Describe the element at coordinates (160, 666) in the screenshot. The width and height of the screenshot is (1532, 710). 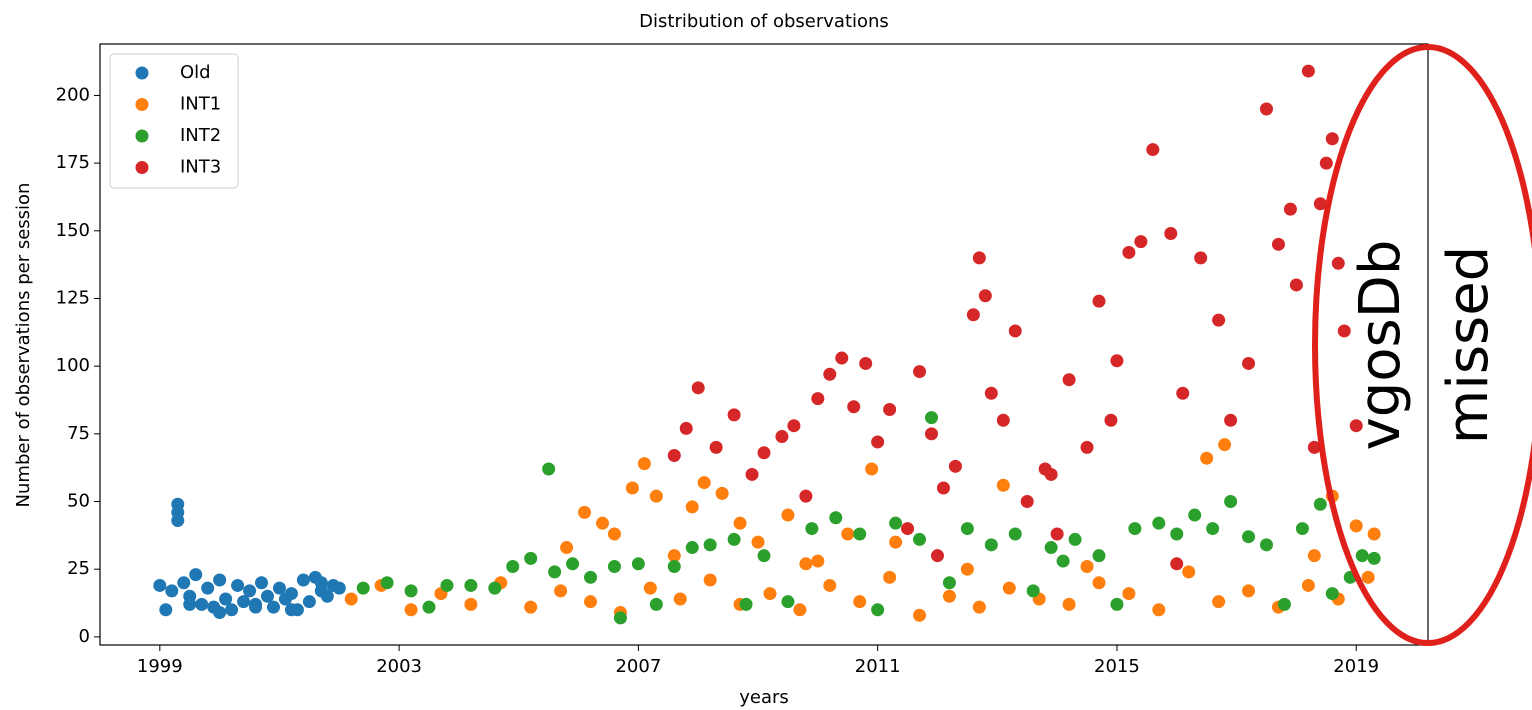
I see `x-tick-label: 1999` at that location.